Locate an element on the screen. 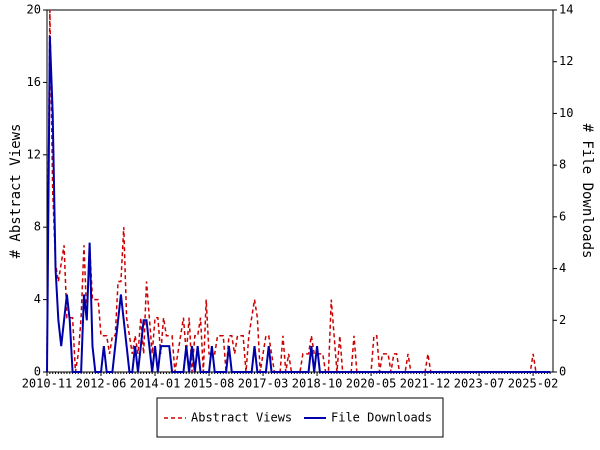 This screenshot has height=450, width=600. y-tick-label: 16 is located at coordinates (34, 82).